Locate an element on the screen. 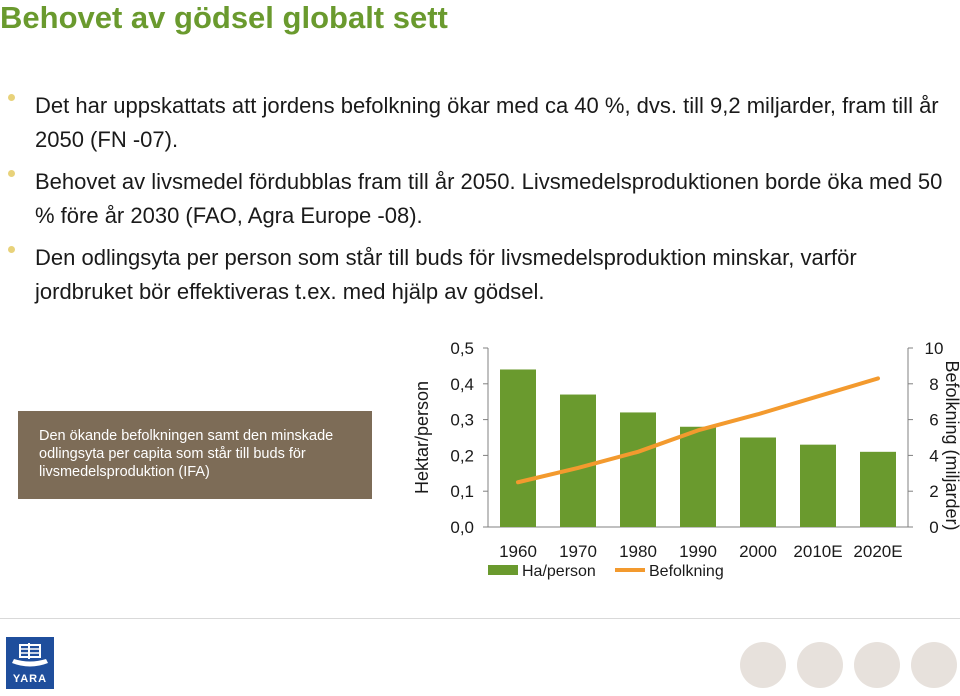 The height and width of the screenshot is (696, 960). y-tick-label-right: 4 is located at coordinates (933, 455).